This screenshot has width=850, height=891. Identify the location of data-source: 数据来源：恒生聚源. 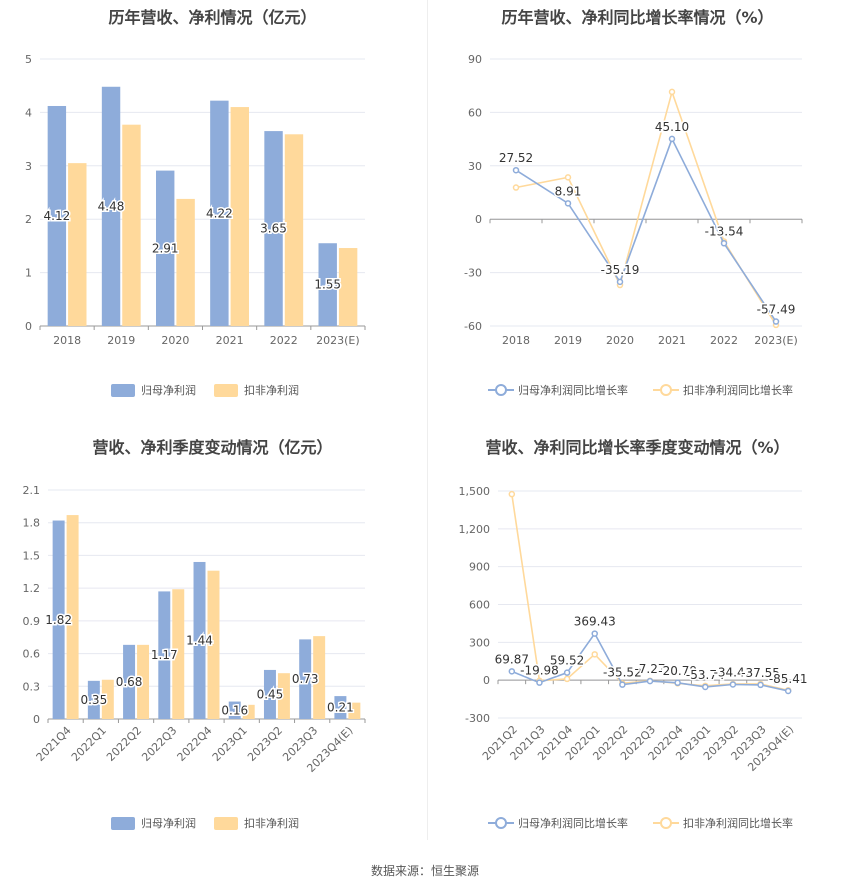
(424, 871).